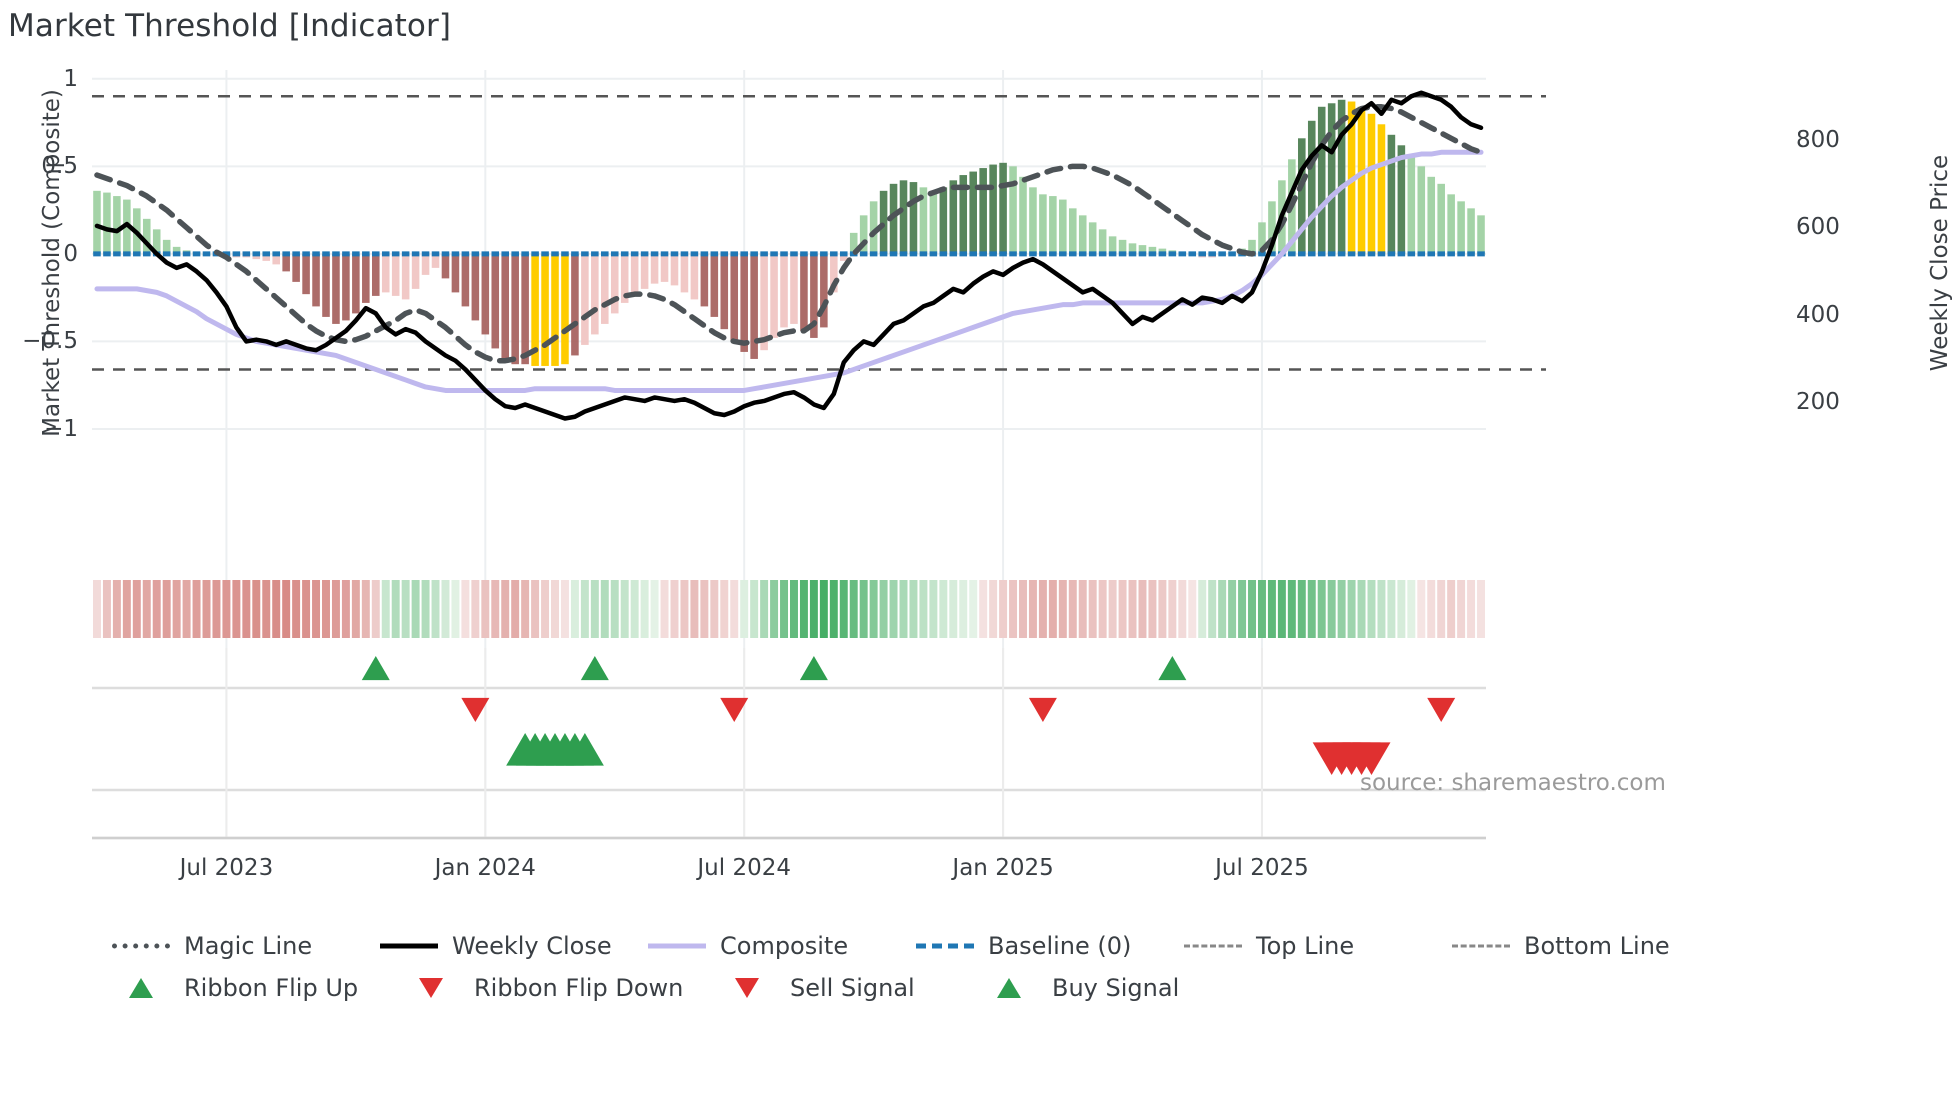 This screenshot has height=1102, width=1960. What do you see at coordinates (847, 988) in the screenshot?
I see `legend-item: Sell Signal` at bounding box center [847, 988].